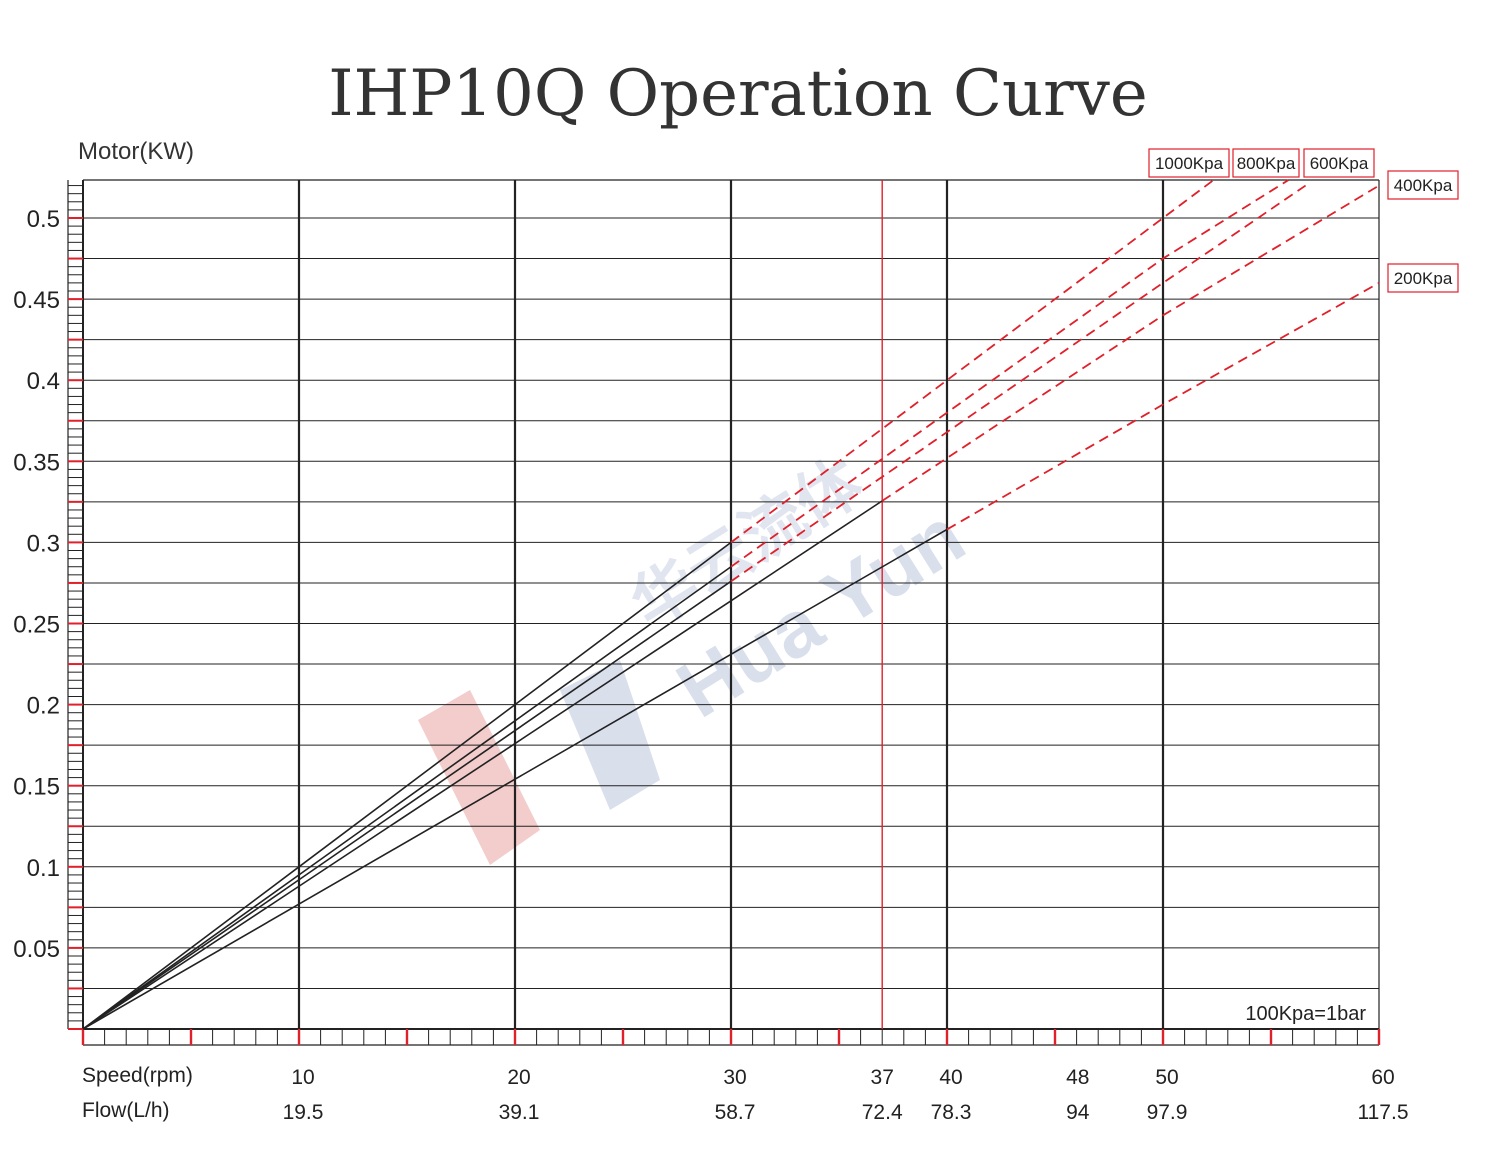 This screenshot has width=1490, height=1174. I want to click on y-tick-label: 0.3, so click(43, 543).